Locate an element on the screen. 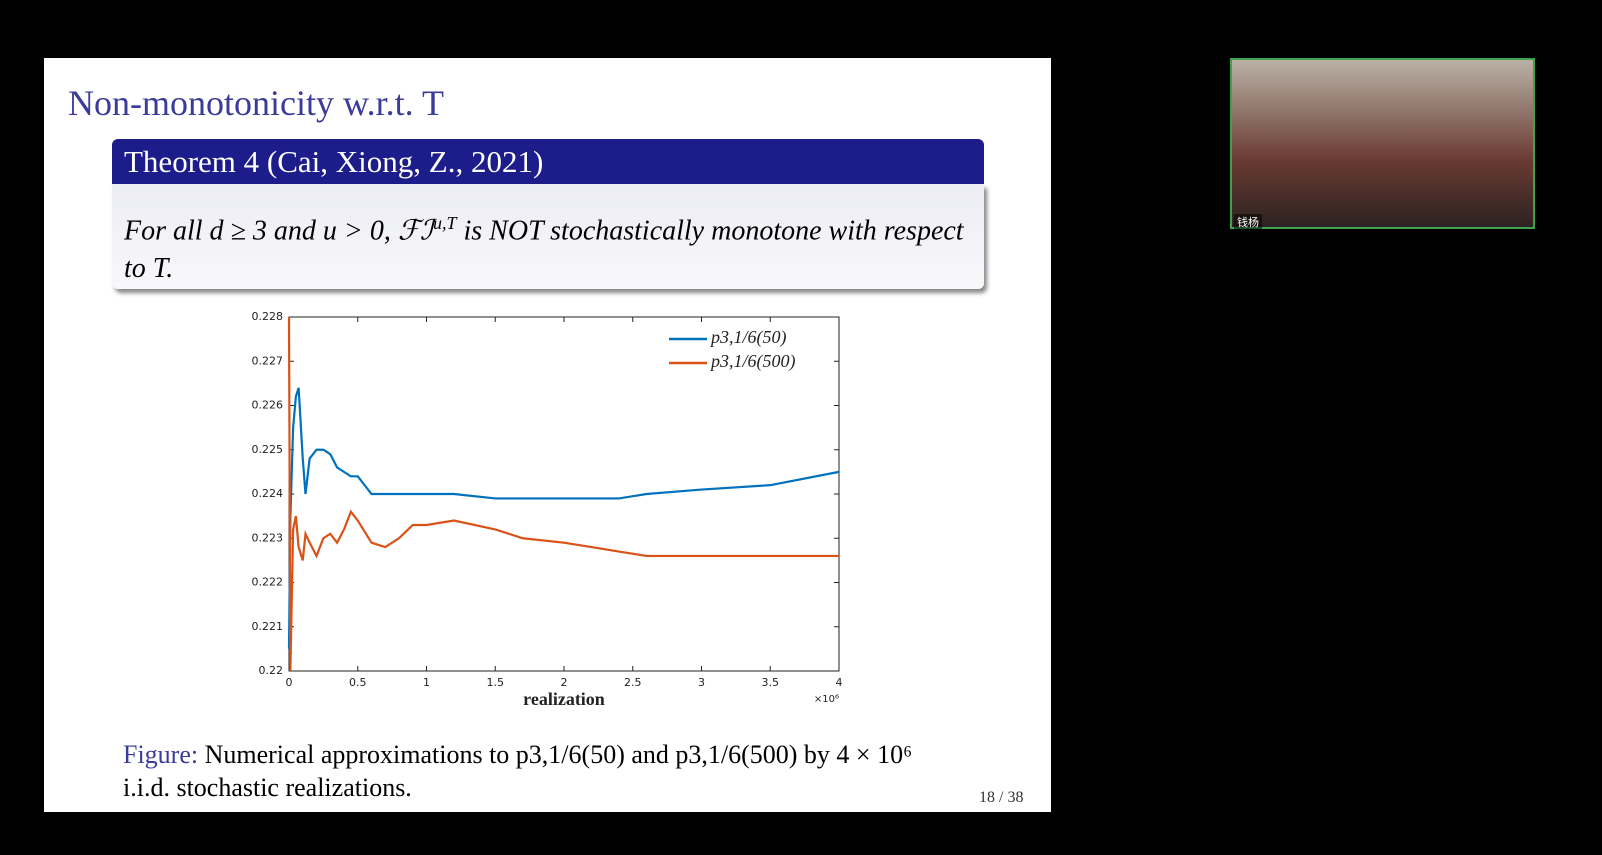  y-tick-label: 0.226 is located at coordinates (268, 405).